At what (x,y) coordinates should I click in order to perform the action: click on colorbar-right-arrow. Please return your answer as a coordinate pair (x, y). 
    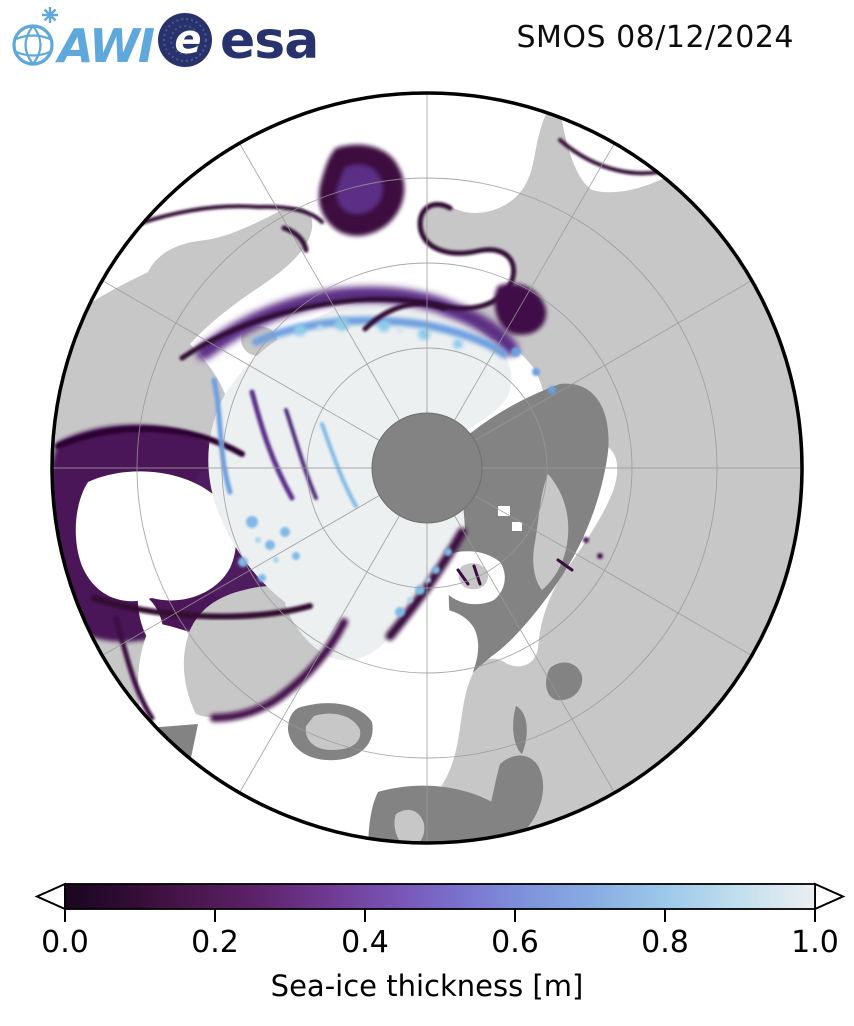
    Looking at the image, I should click on (830, 896).